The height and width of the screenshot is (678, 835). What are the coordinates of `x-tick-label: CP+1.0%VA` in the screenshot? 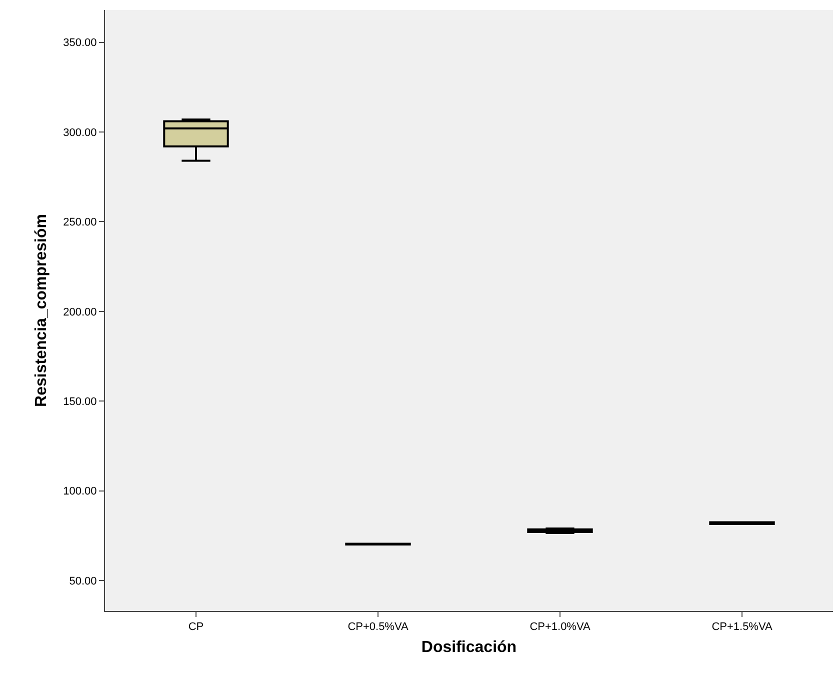 It's located at (560, 627).